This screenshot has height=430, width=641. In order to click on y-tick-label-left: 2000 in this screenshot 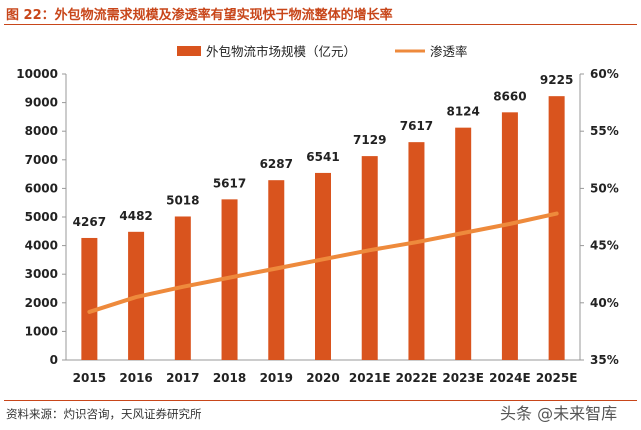, I will do `click(41, 303)`.